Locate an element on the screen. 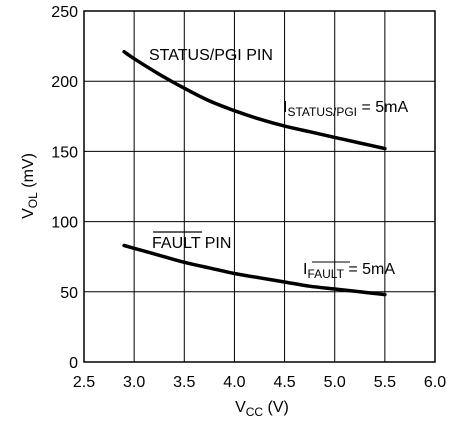  y-axis-label: VOL (mV) is located at coordinates (30, 186).